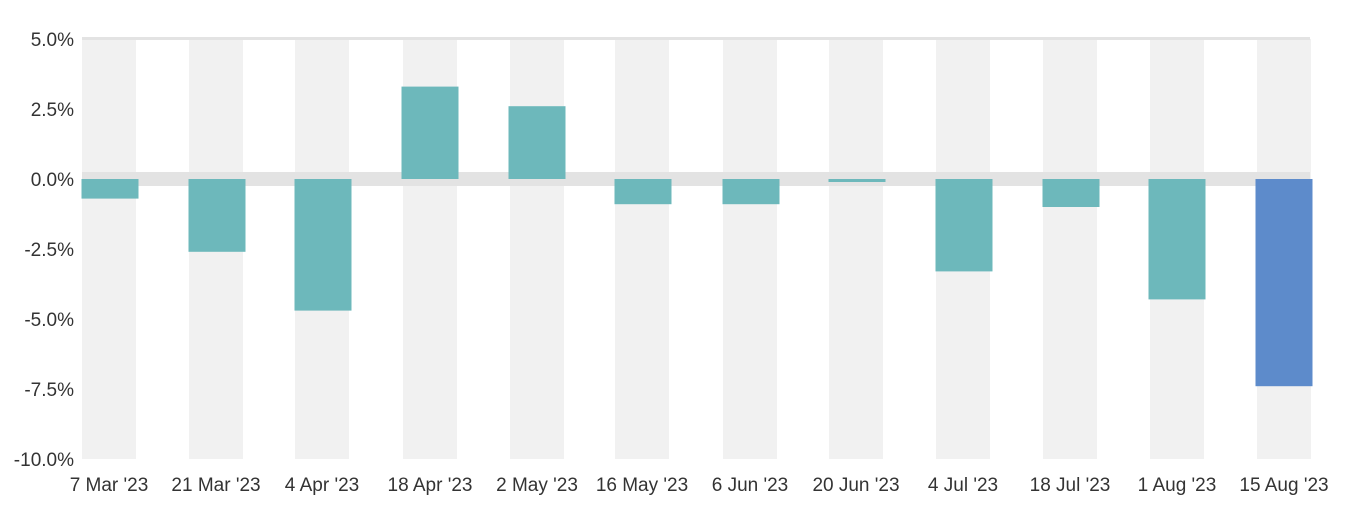 The width and height of the screenshot is (1361, 511). I want to click on x-tick-label: 4 Jul '23, so click(963, 485).